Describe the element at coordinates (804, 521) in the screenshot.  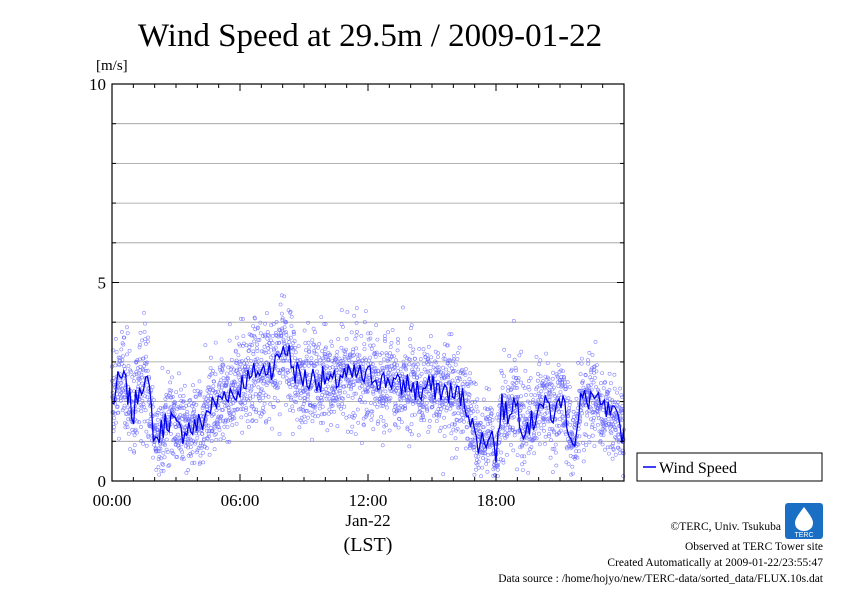
I see `terc-logo: TERC` at that location.